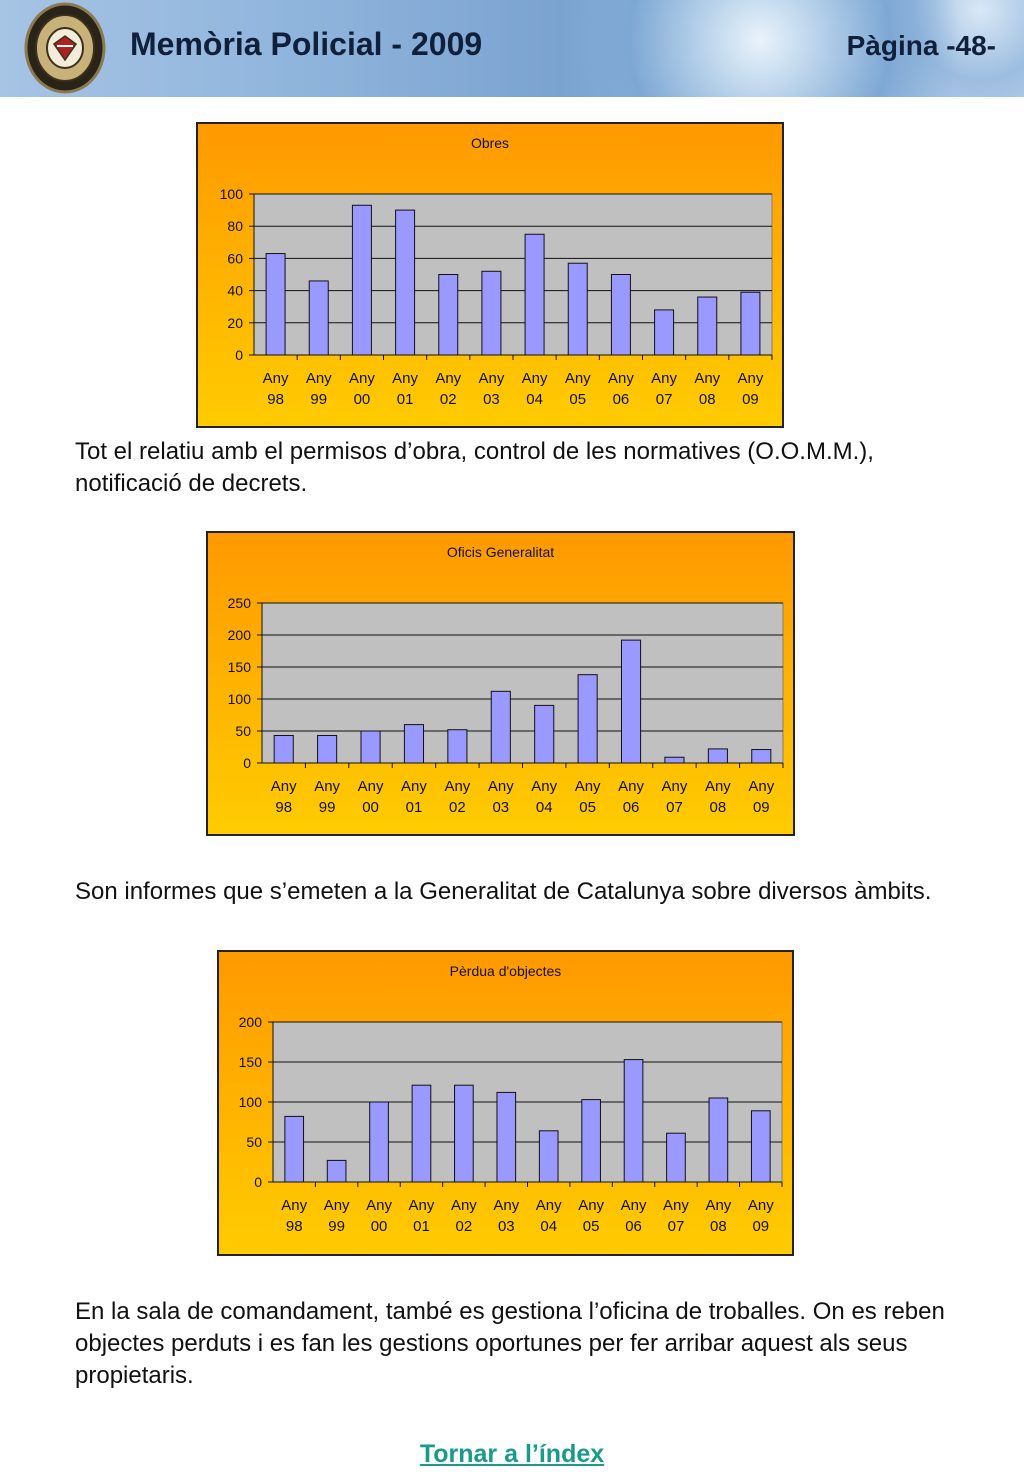  What do you see at coordinates (235, 258) in the screenshot?
I see `y-tick-label: 60` at bounding box center [235, 258].